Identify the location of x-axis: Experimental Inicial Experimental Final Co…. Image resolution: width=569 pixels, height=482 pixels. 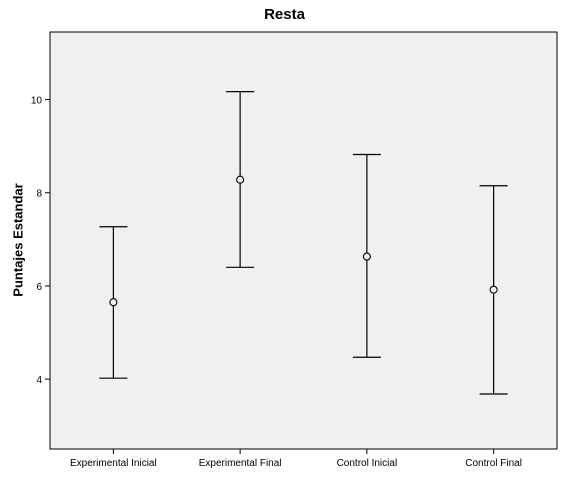
(296, 459).